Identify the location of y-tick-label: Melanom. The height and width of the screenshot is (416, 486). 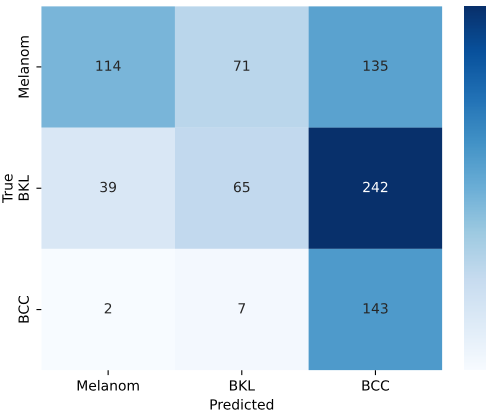
(23, 67).